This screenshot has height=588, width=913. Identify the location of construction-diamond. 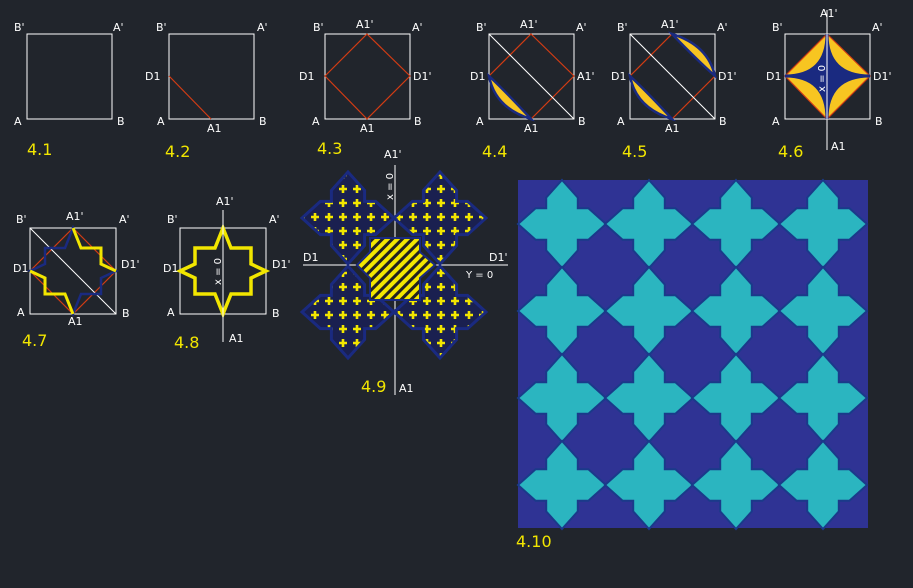
(367, 76).